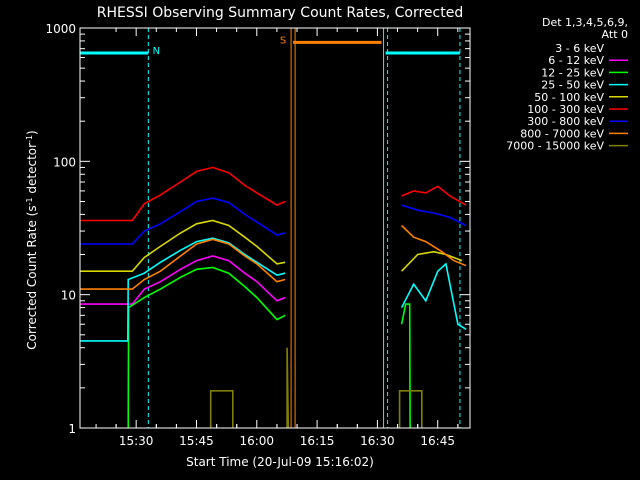 Image resolution: width=640 pixels, height=480 pixels. Describe the element at coordinates (572, 72) in the screenshot. I see `legend-label-2: 12 - 25 keV` at that location.